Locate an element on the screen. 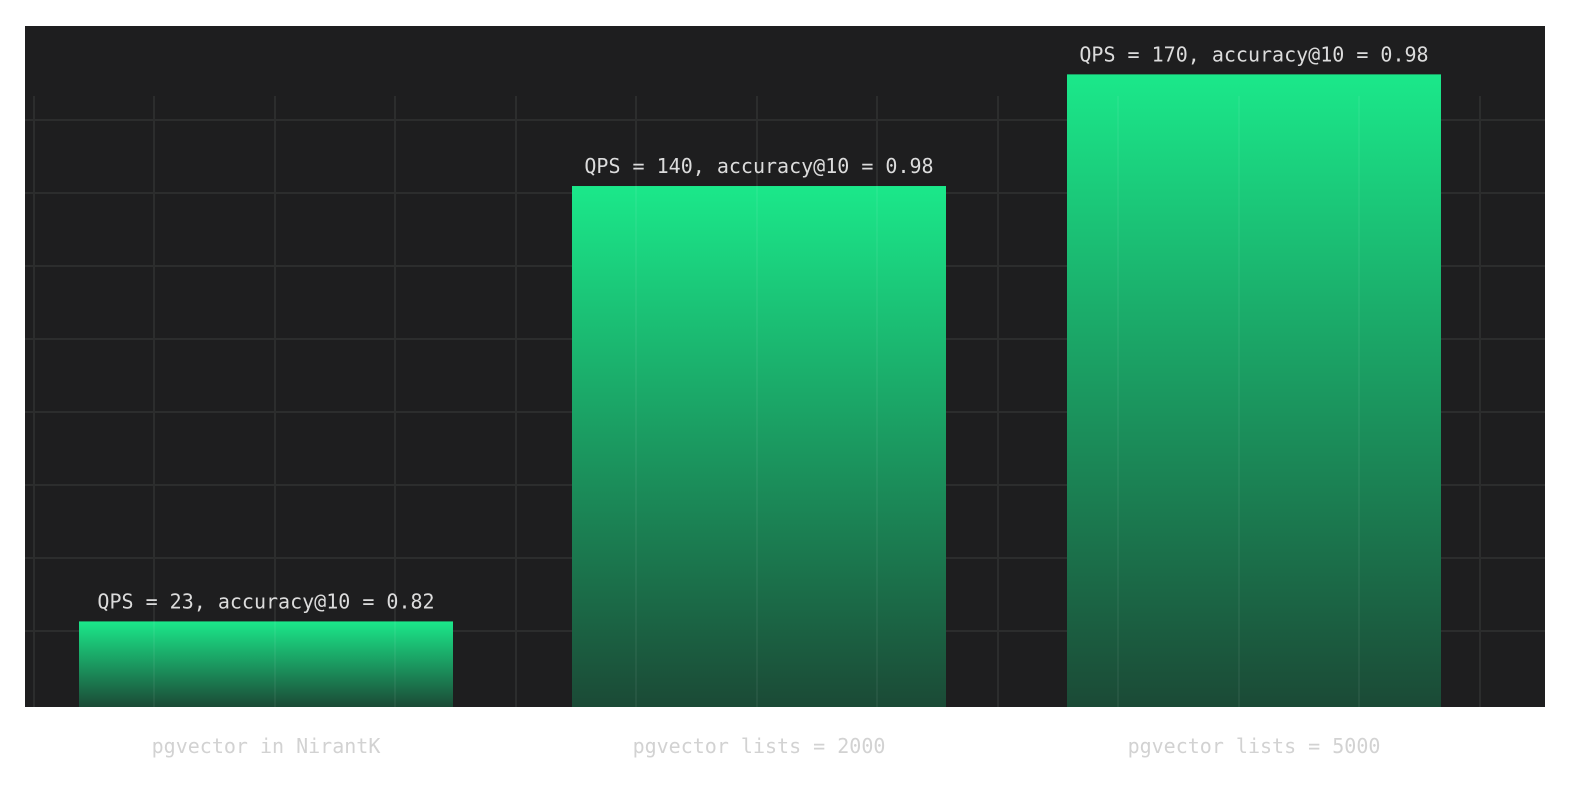 This screenshot has height=796, width=1586. bar-2-value-label: QPS = 140, accuracy@10 = 0.98 is located at coordinates (758, 166).